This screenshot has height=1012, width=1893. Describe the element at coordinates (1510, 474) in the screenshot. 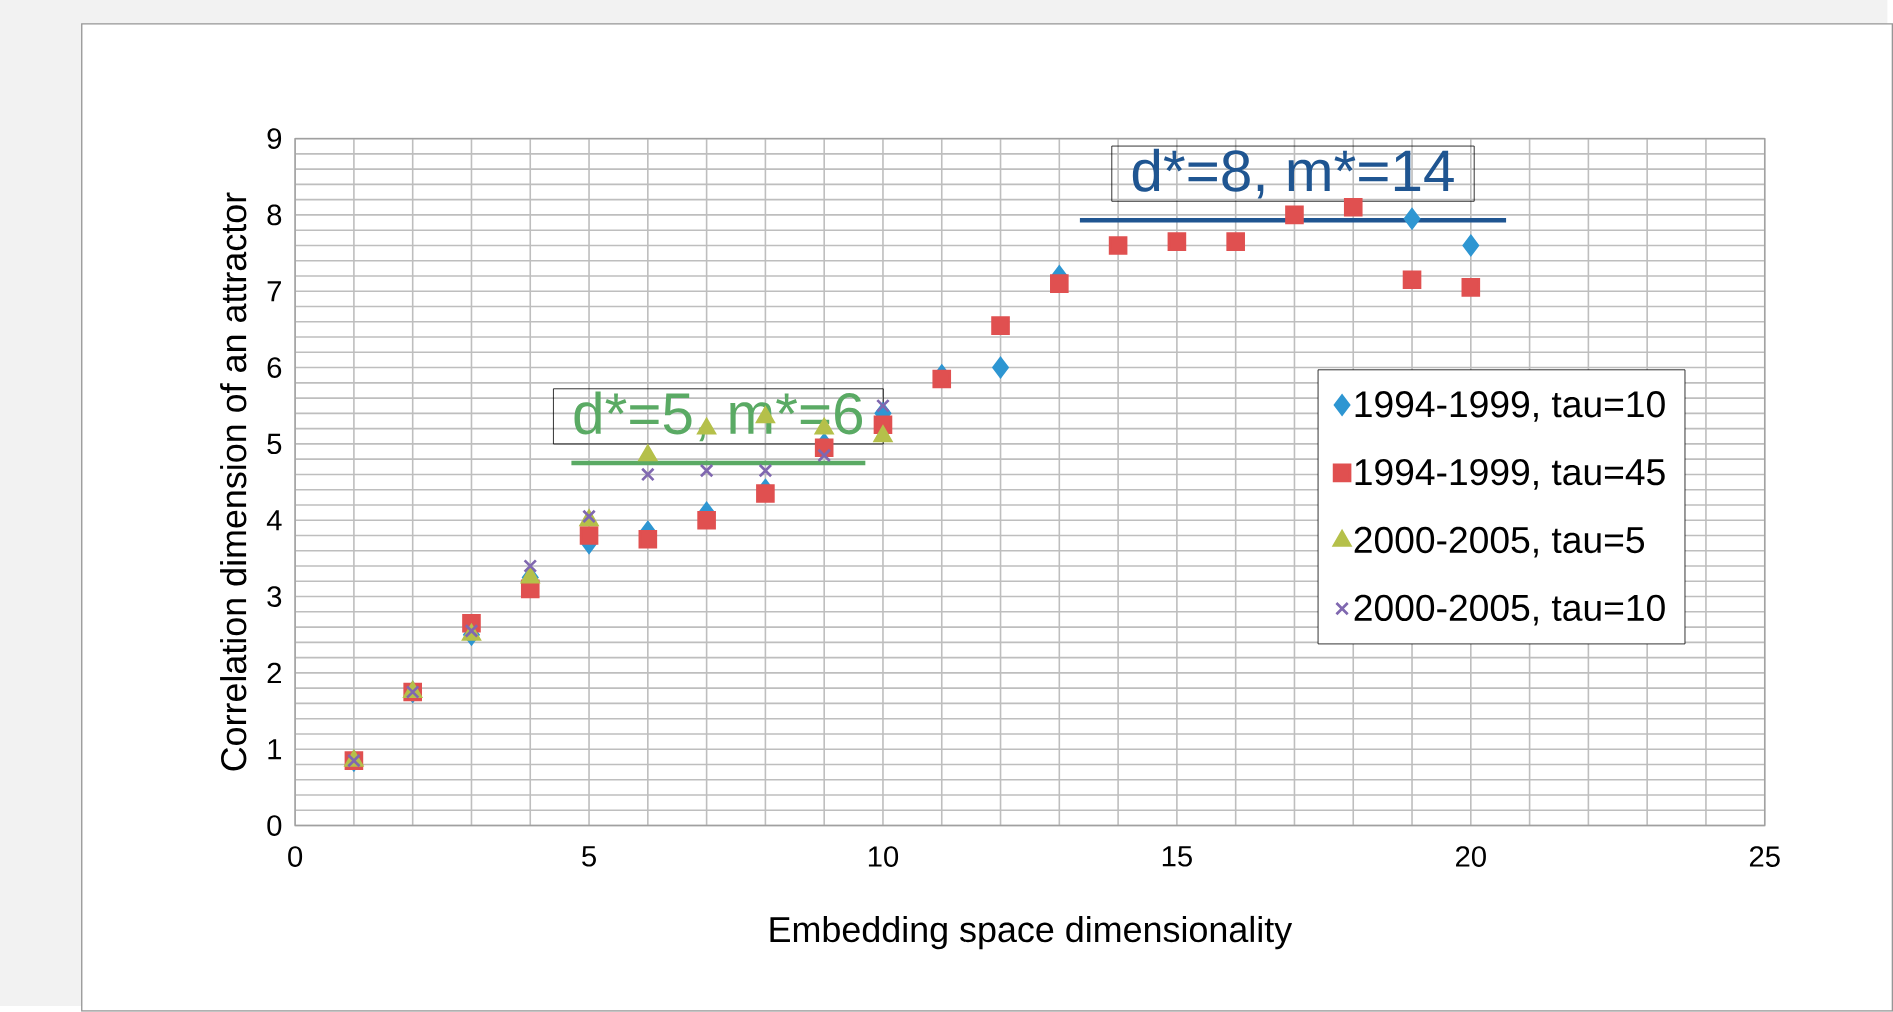

I see `legend-label: 1994-1999, tau=45` at that location.